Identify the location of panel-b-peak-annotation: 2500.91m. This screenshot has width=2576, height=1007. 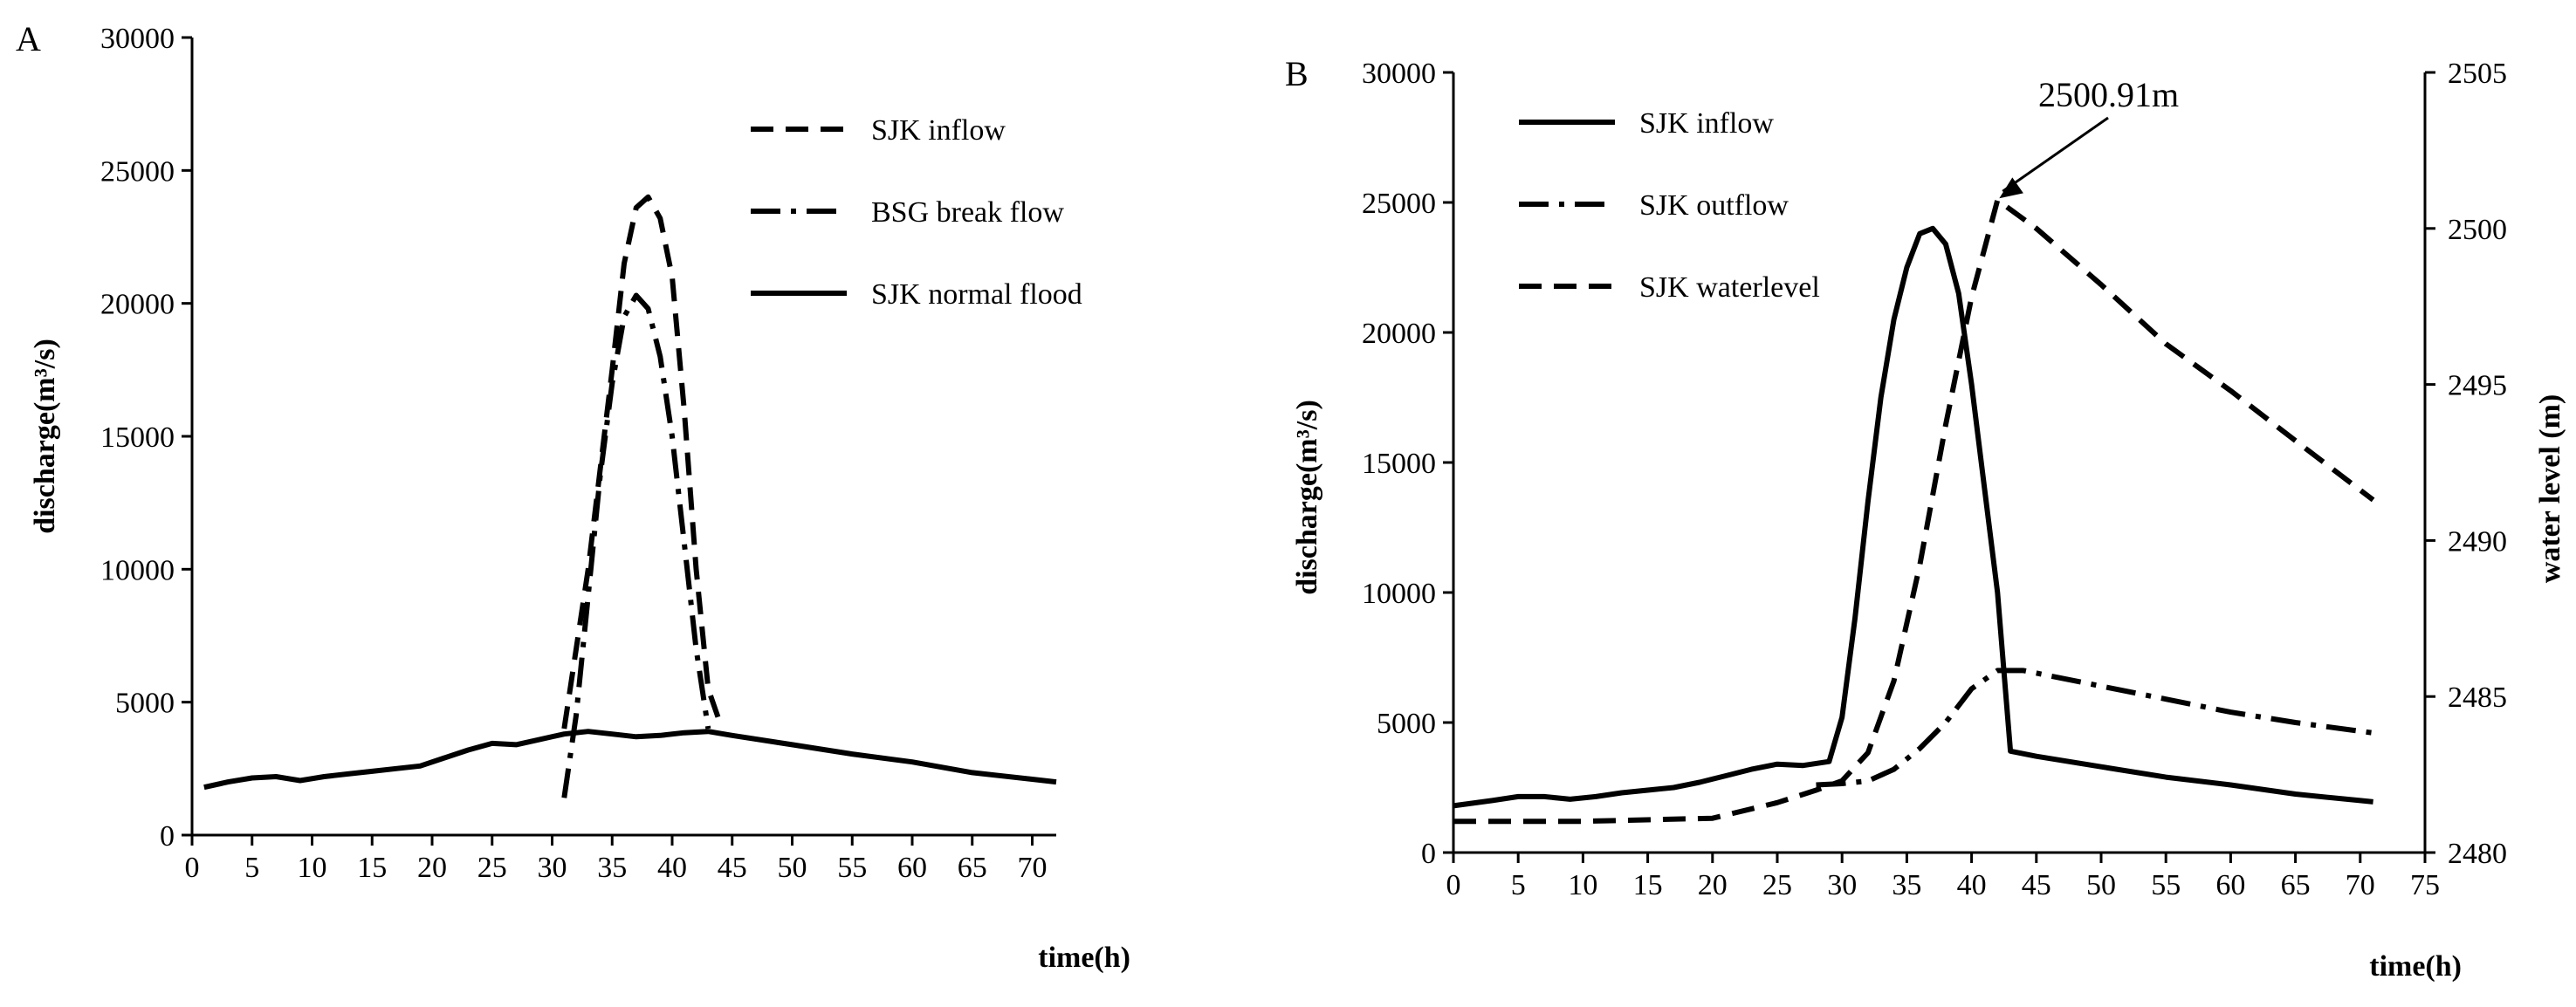
(2109, 94).